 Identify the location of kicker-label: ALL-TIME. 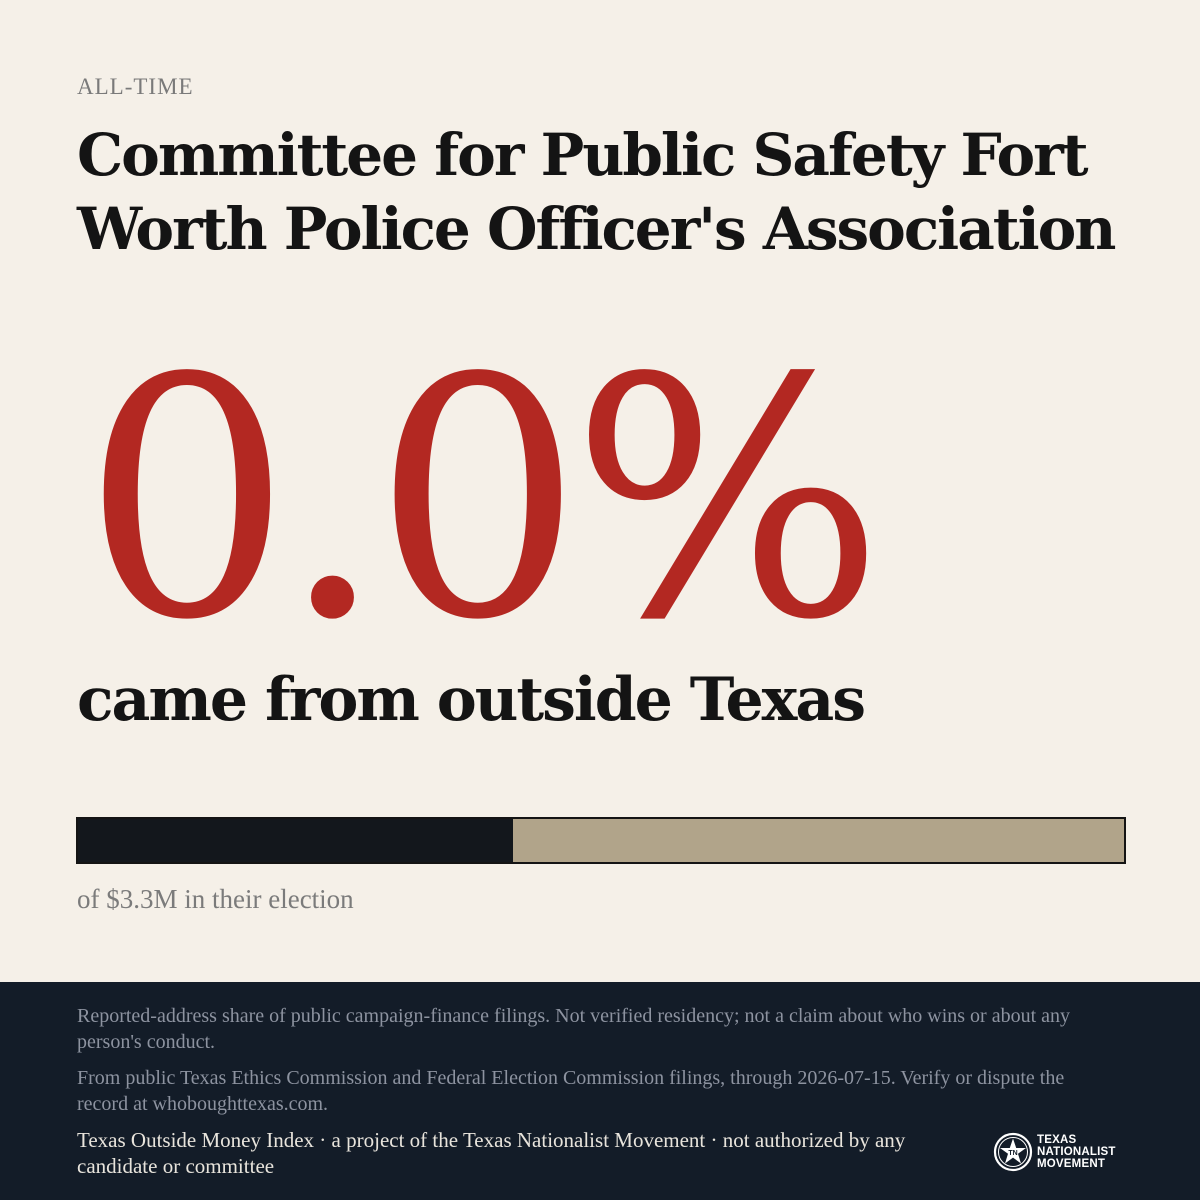
(135, 86).